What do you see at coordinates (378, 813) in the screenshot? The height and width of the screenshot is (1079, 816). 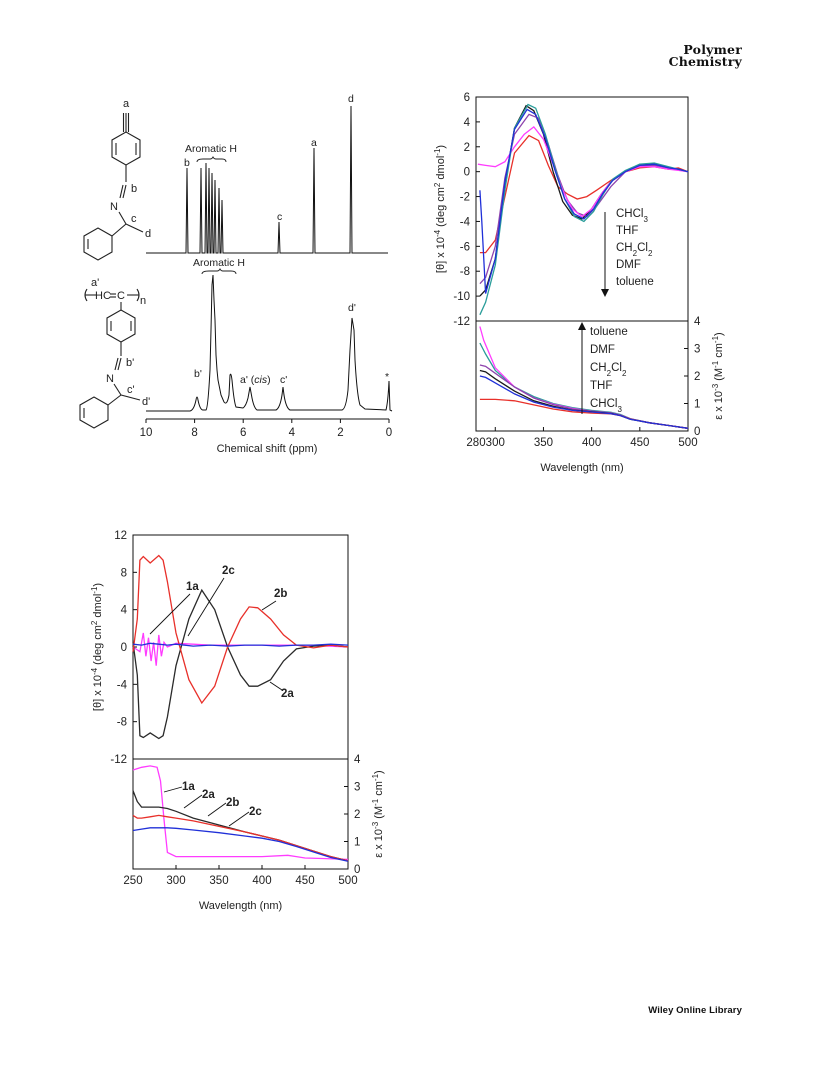 I see `y-axis-label-bottom: ε x 10-3 (M-1 cm-1)` at bounding box center [378, 813].